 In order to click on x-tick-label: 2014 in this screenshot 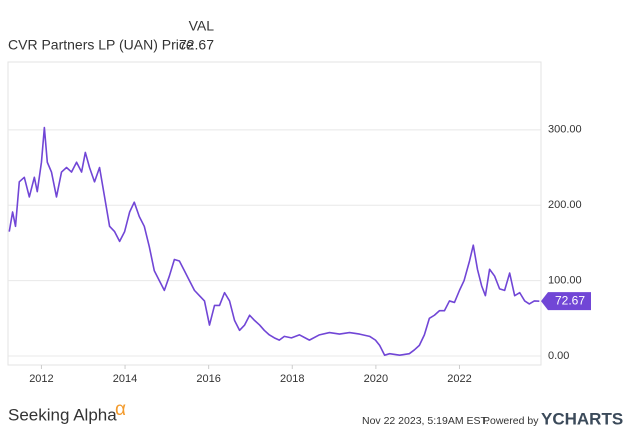, I will do `click(125, 379)`.